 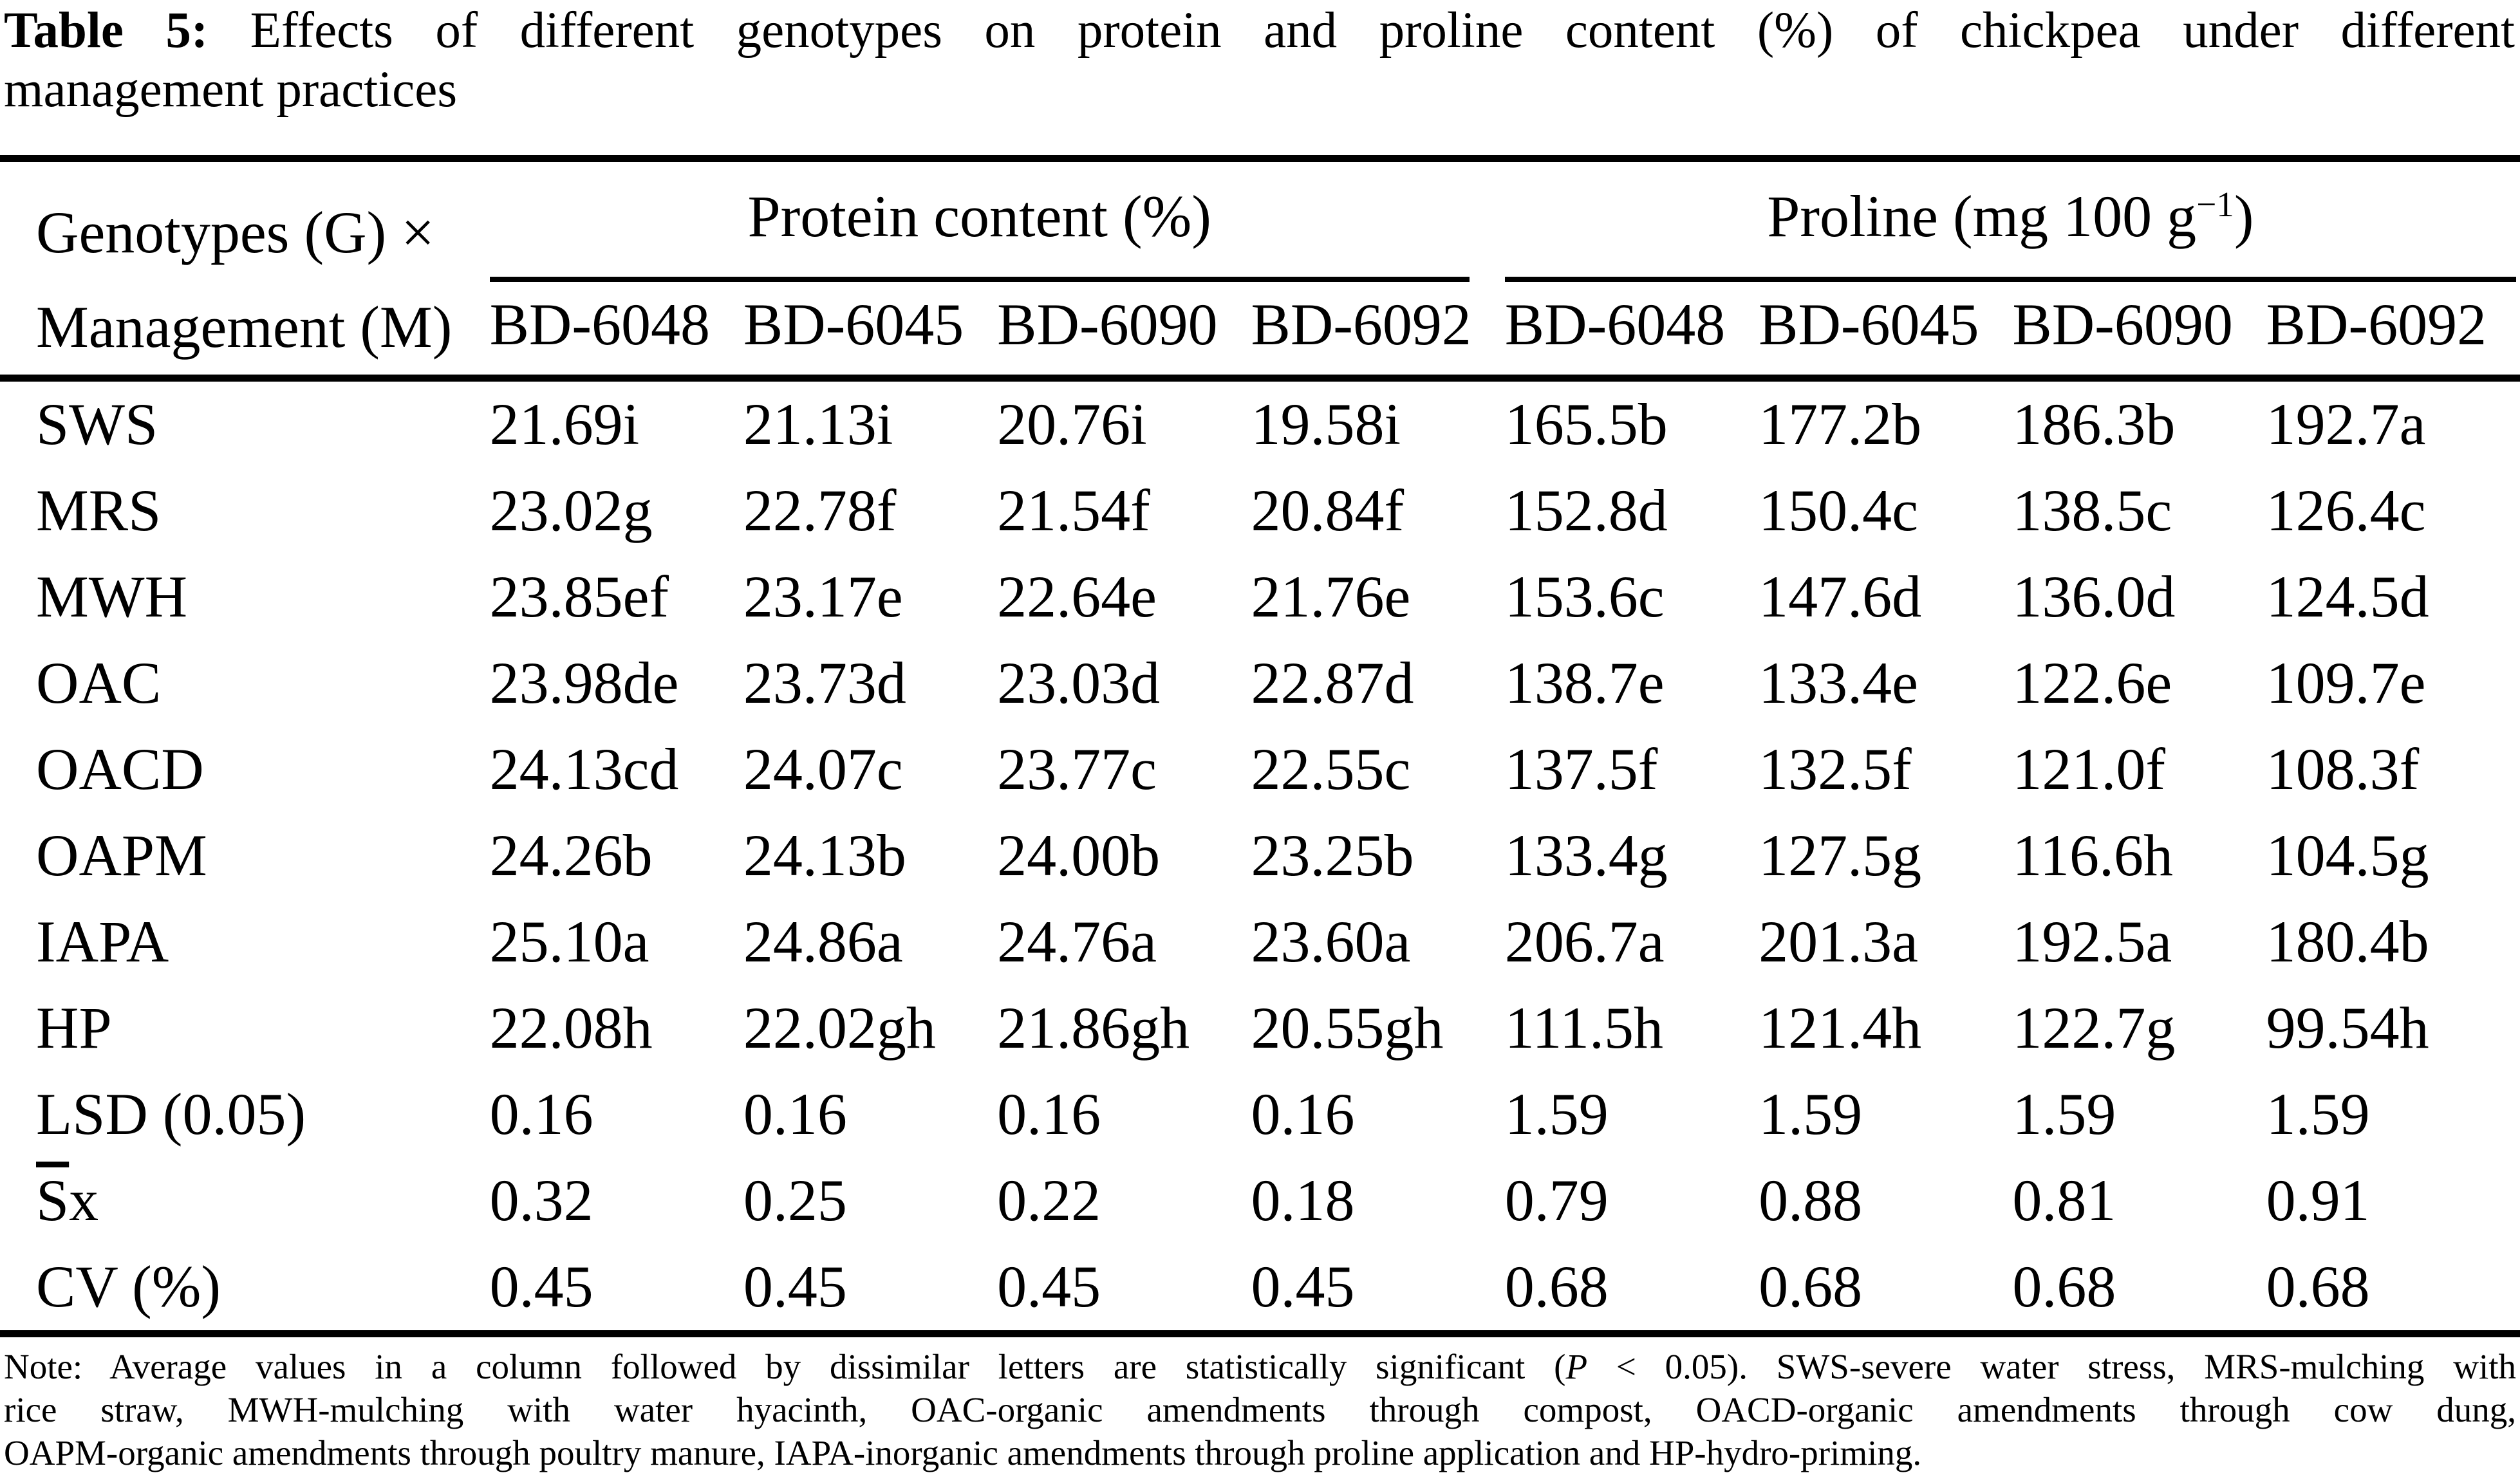 What do you see at coordinates (1838, 683) in the screenshot?
I see `proline-value-cell: 133.4e` at bounding box center [1838, 683].